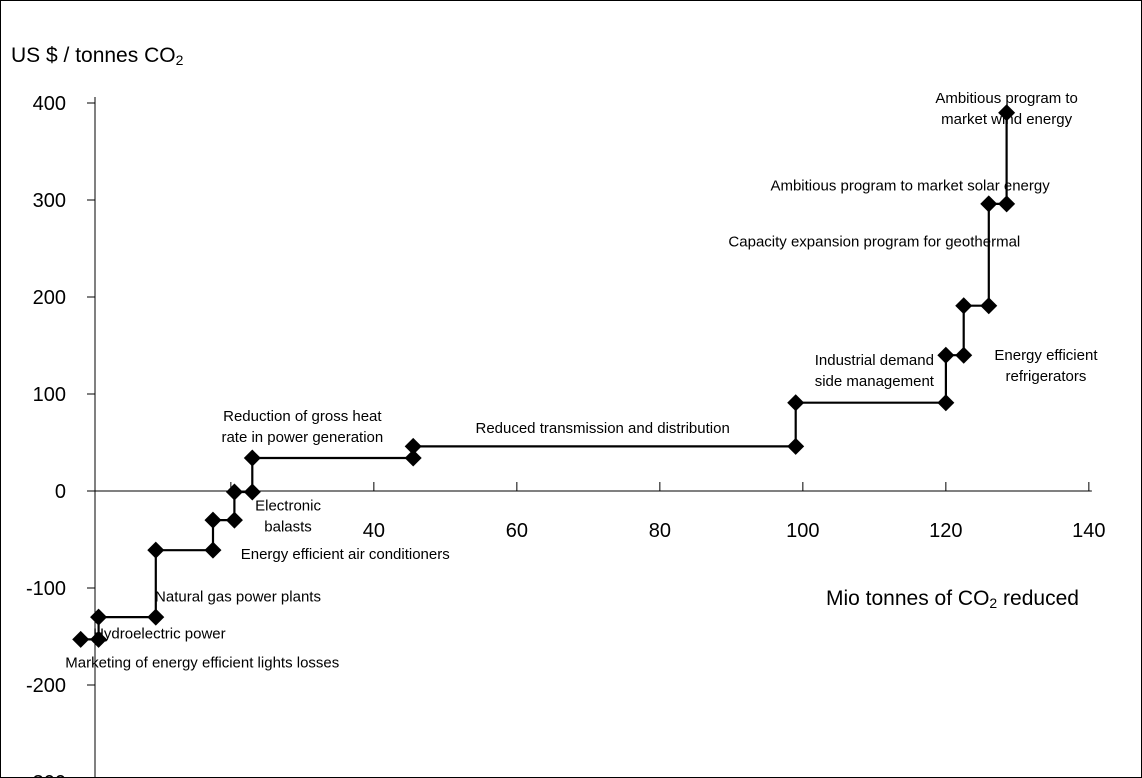  What do you see at coordinates (49, 298) in the screenshot?
I see `y-tick-label: 200` at bounding box center [49, 298].